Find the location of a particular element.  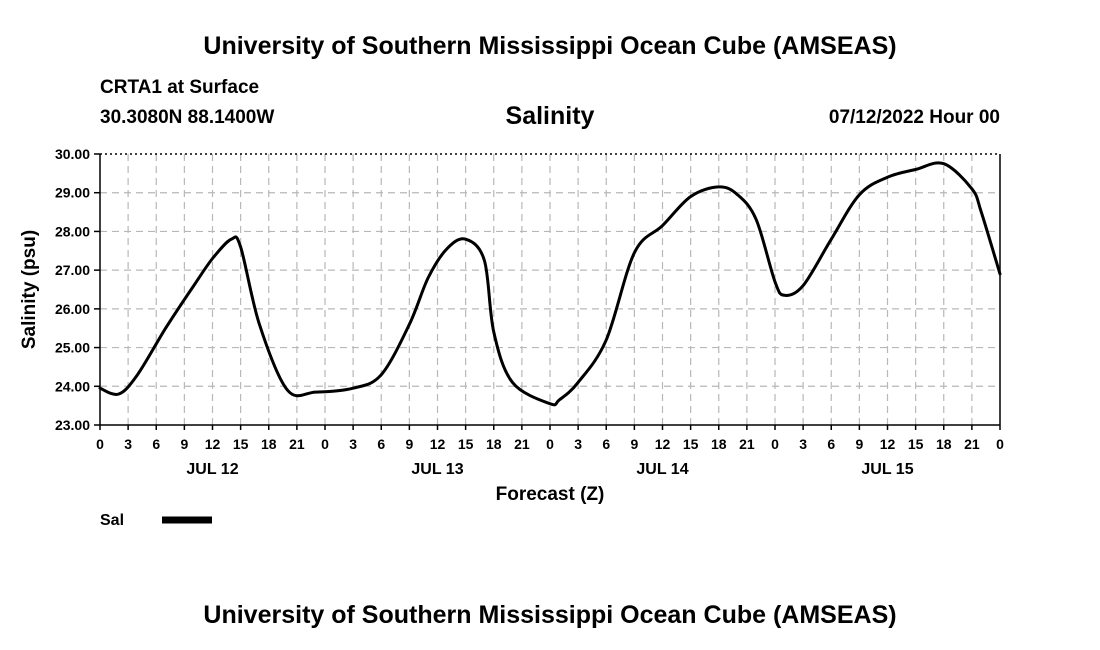

day-label: JUL 14 is located at coordinates (662, 469).